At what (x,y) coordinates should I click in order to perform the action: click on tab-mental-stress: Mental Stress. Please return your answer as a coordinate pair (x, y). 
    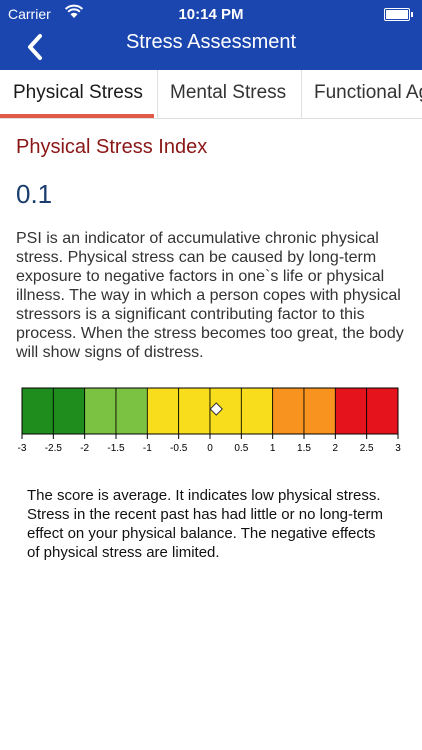
    Looking at the image, I should click on (228, 92).